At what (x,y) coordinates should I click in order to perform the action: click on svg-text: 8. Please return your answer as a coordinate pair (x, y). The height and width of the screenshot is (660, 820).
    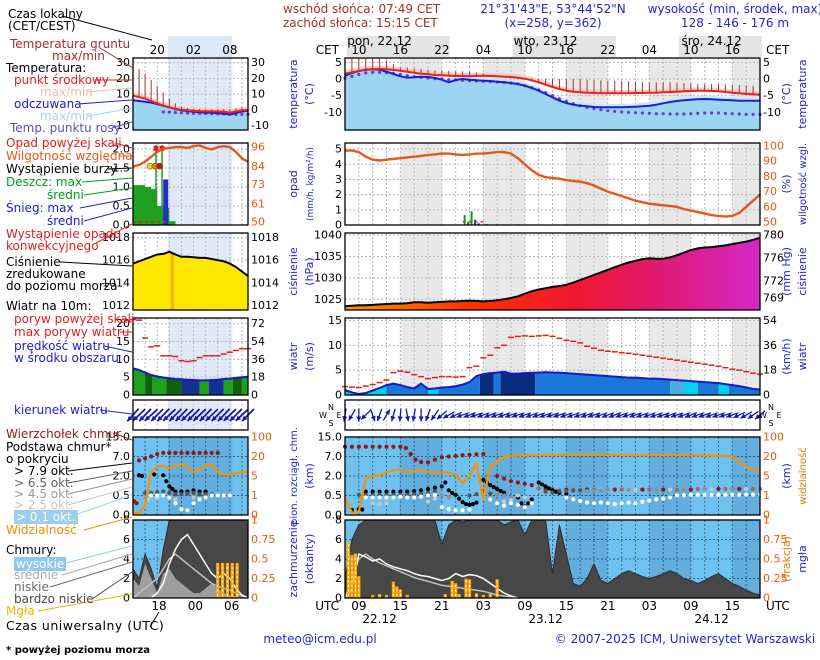
    Looking at the image, I should click on (126, 520).